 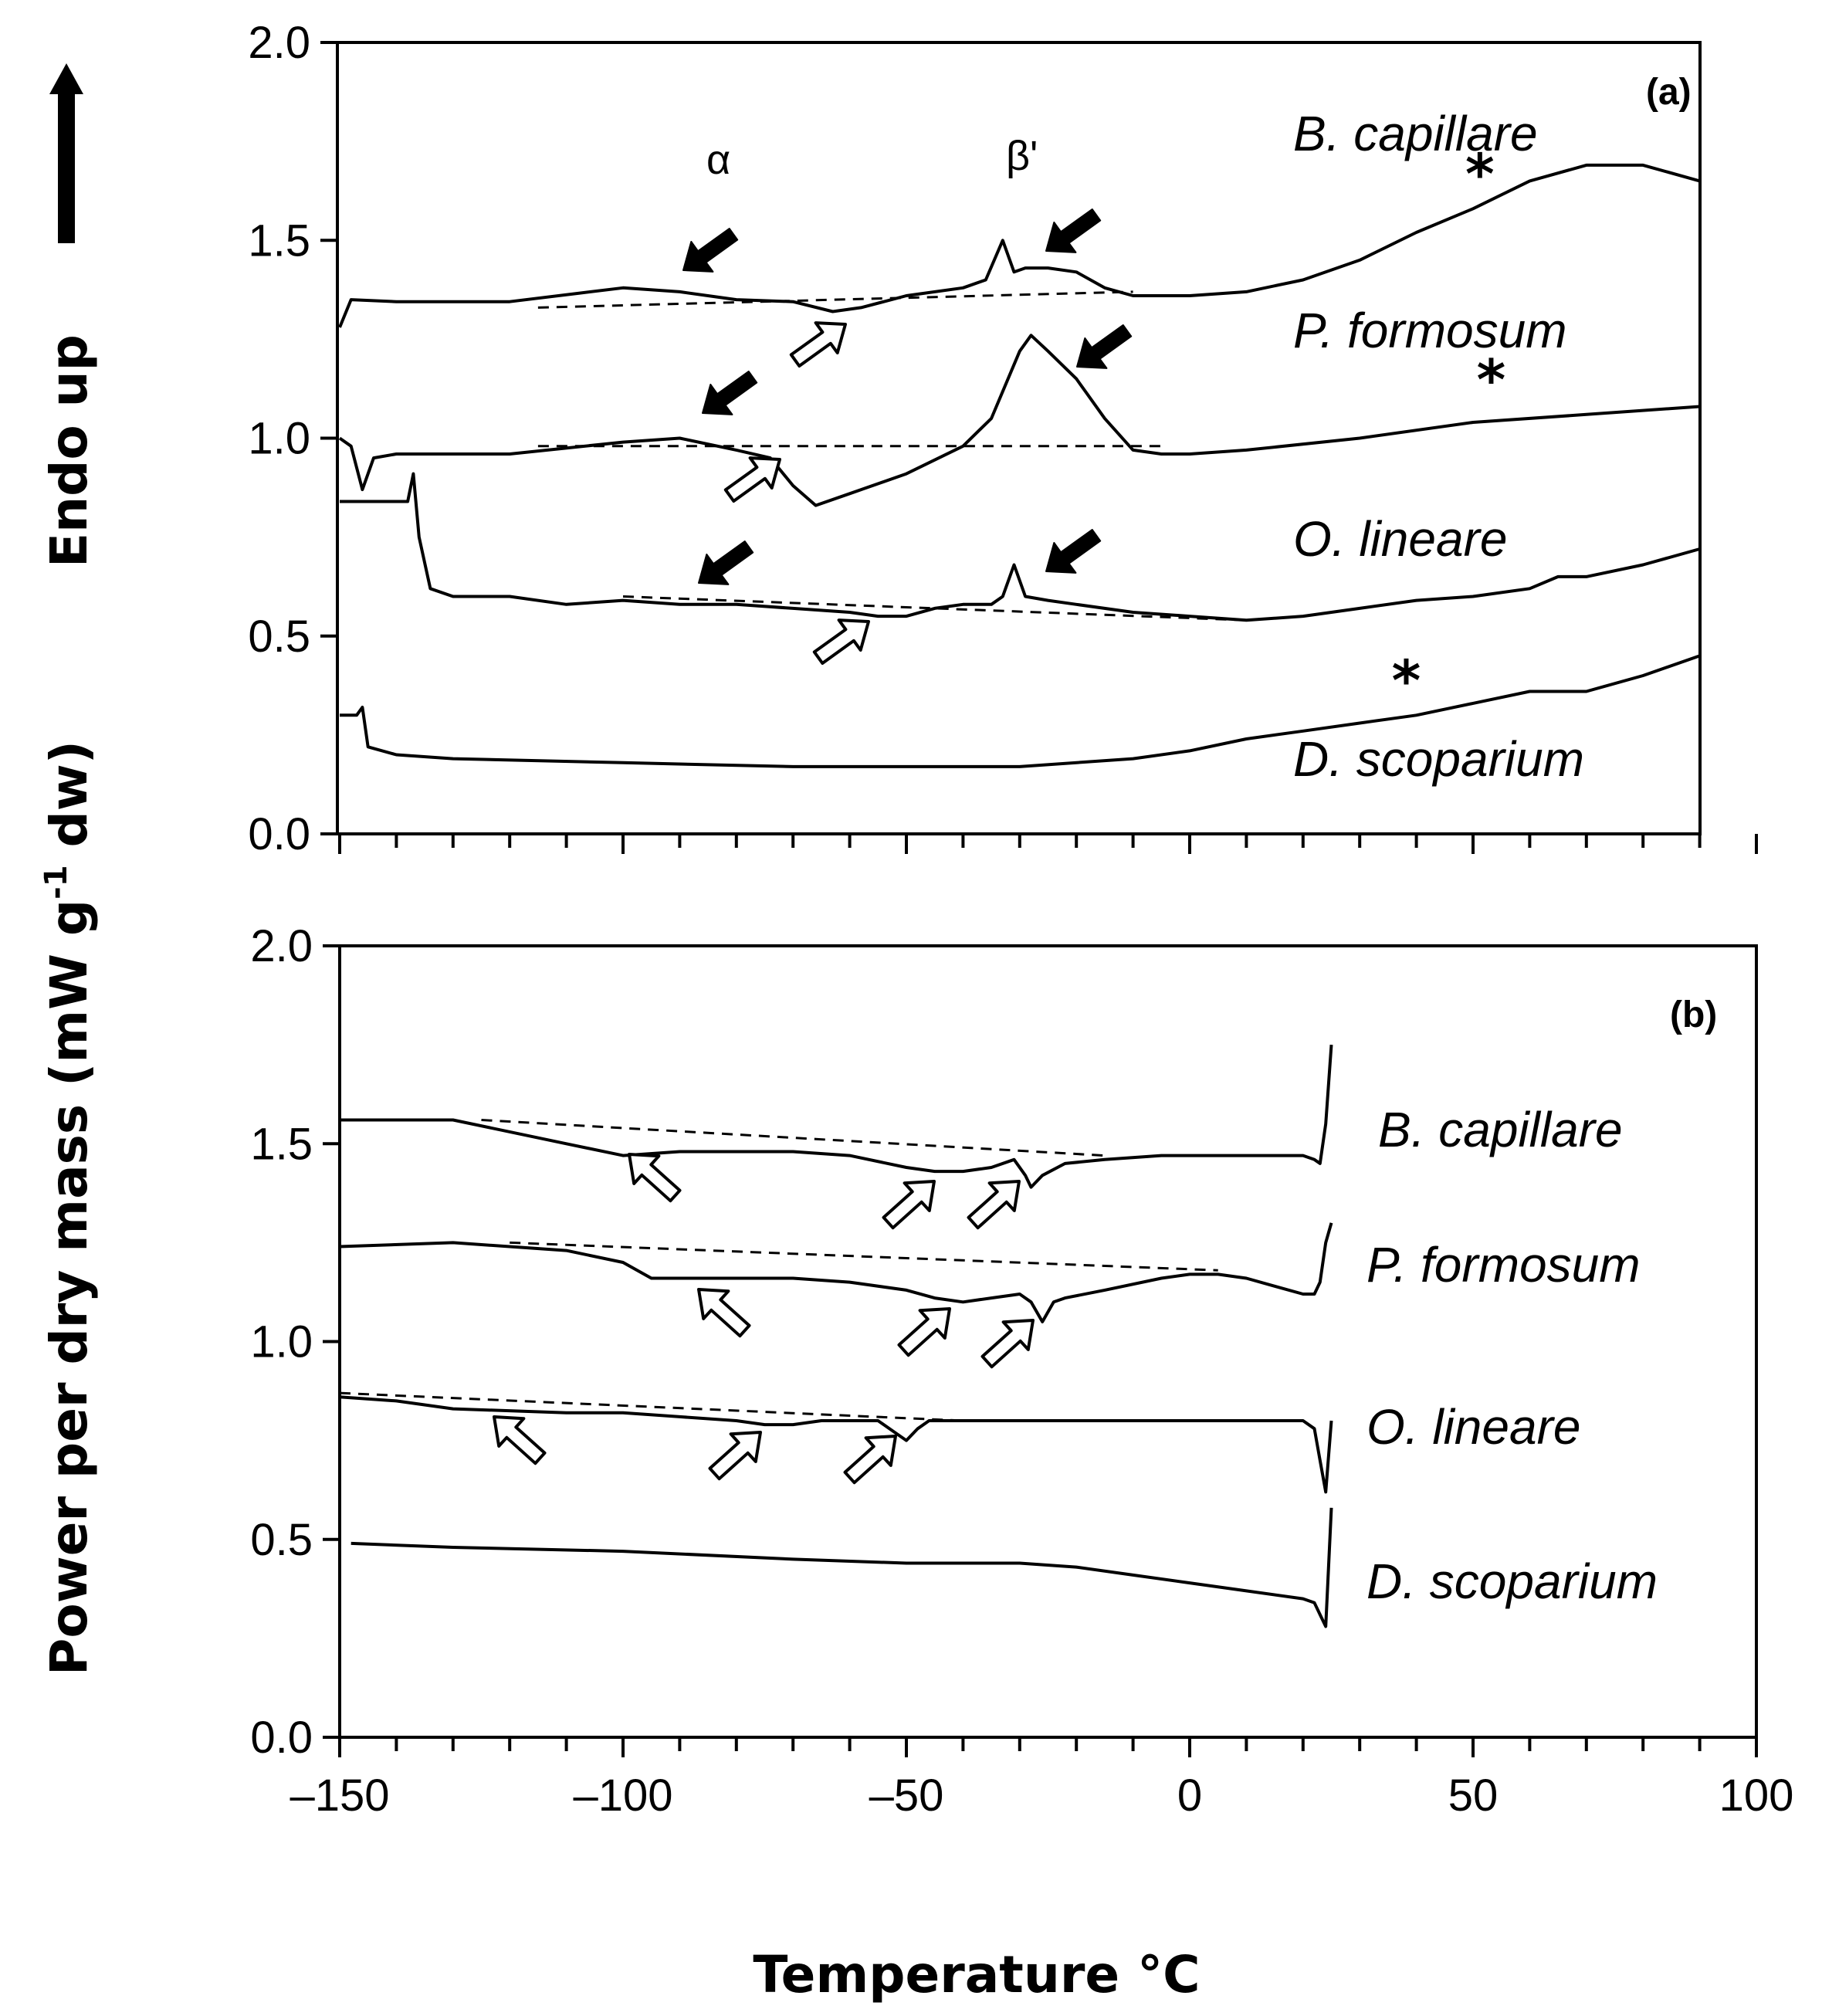 What do you see at coordinates (622, 1795) in the screenshot?
I see `x-tick-label: –100` at bounding box center [622, 1795].